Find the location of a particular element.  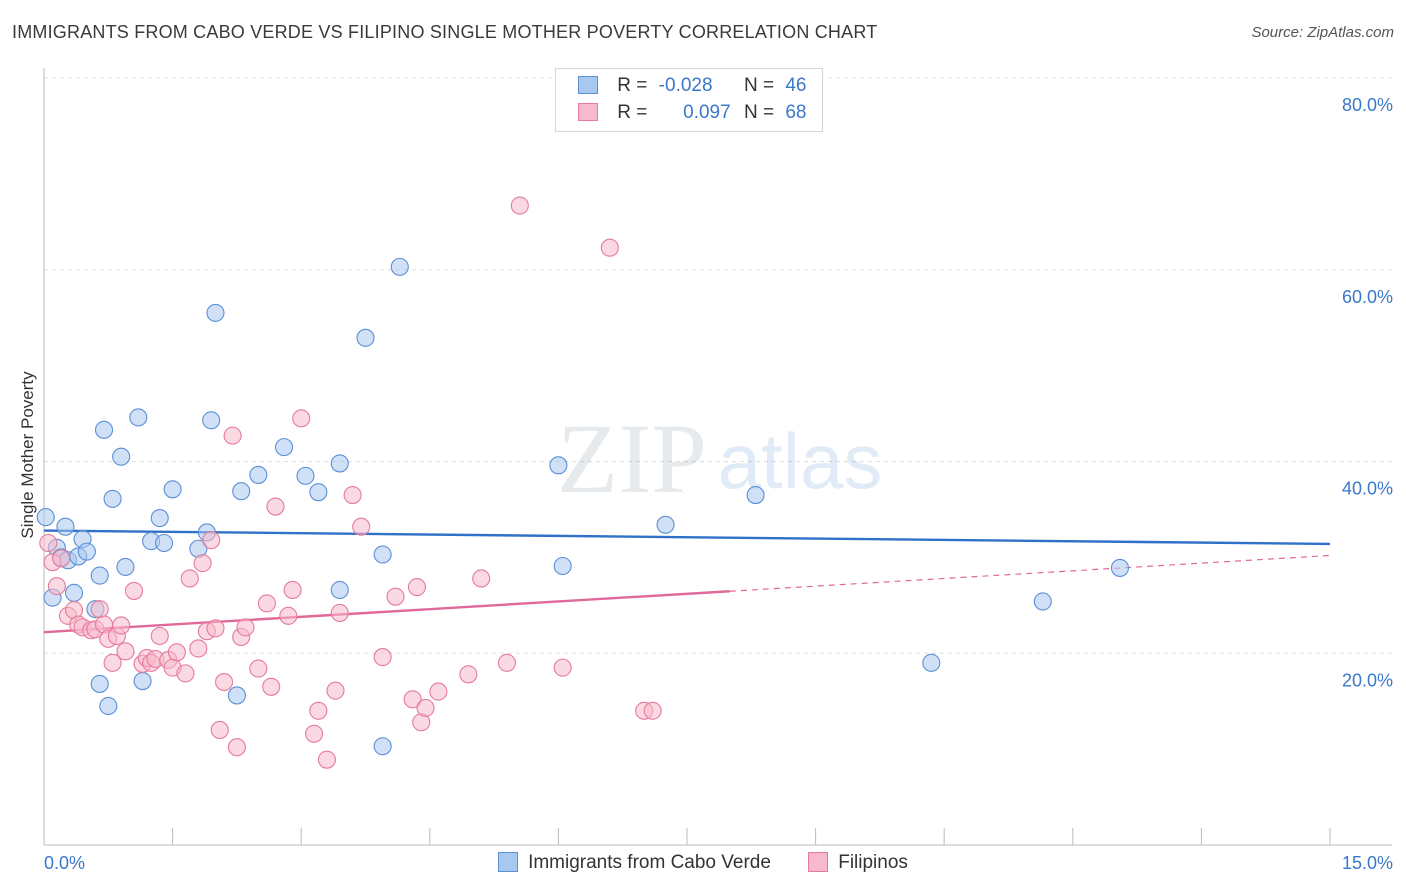

watermark-atlas: atlas is located at coordinates (800, 461).